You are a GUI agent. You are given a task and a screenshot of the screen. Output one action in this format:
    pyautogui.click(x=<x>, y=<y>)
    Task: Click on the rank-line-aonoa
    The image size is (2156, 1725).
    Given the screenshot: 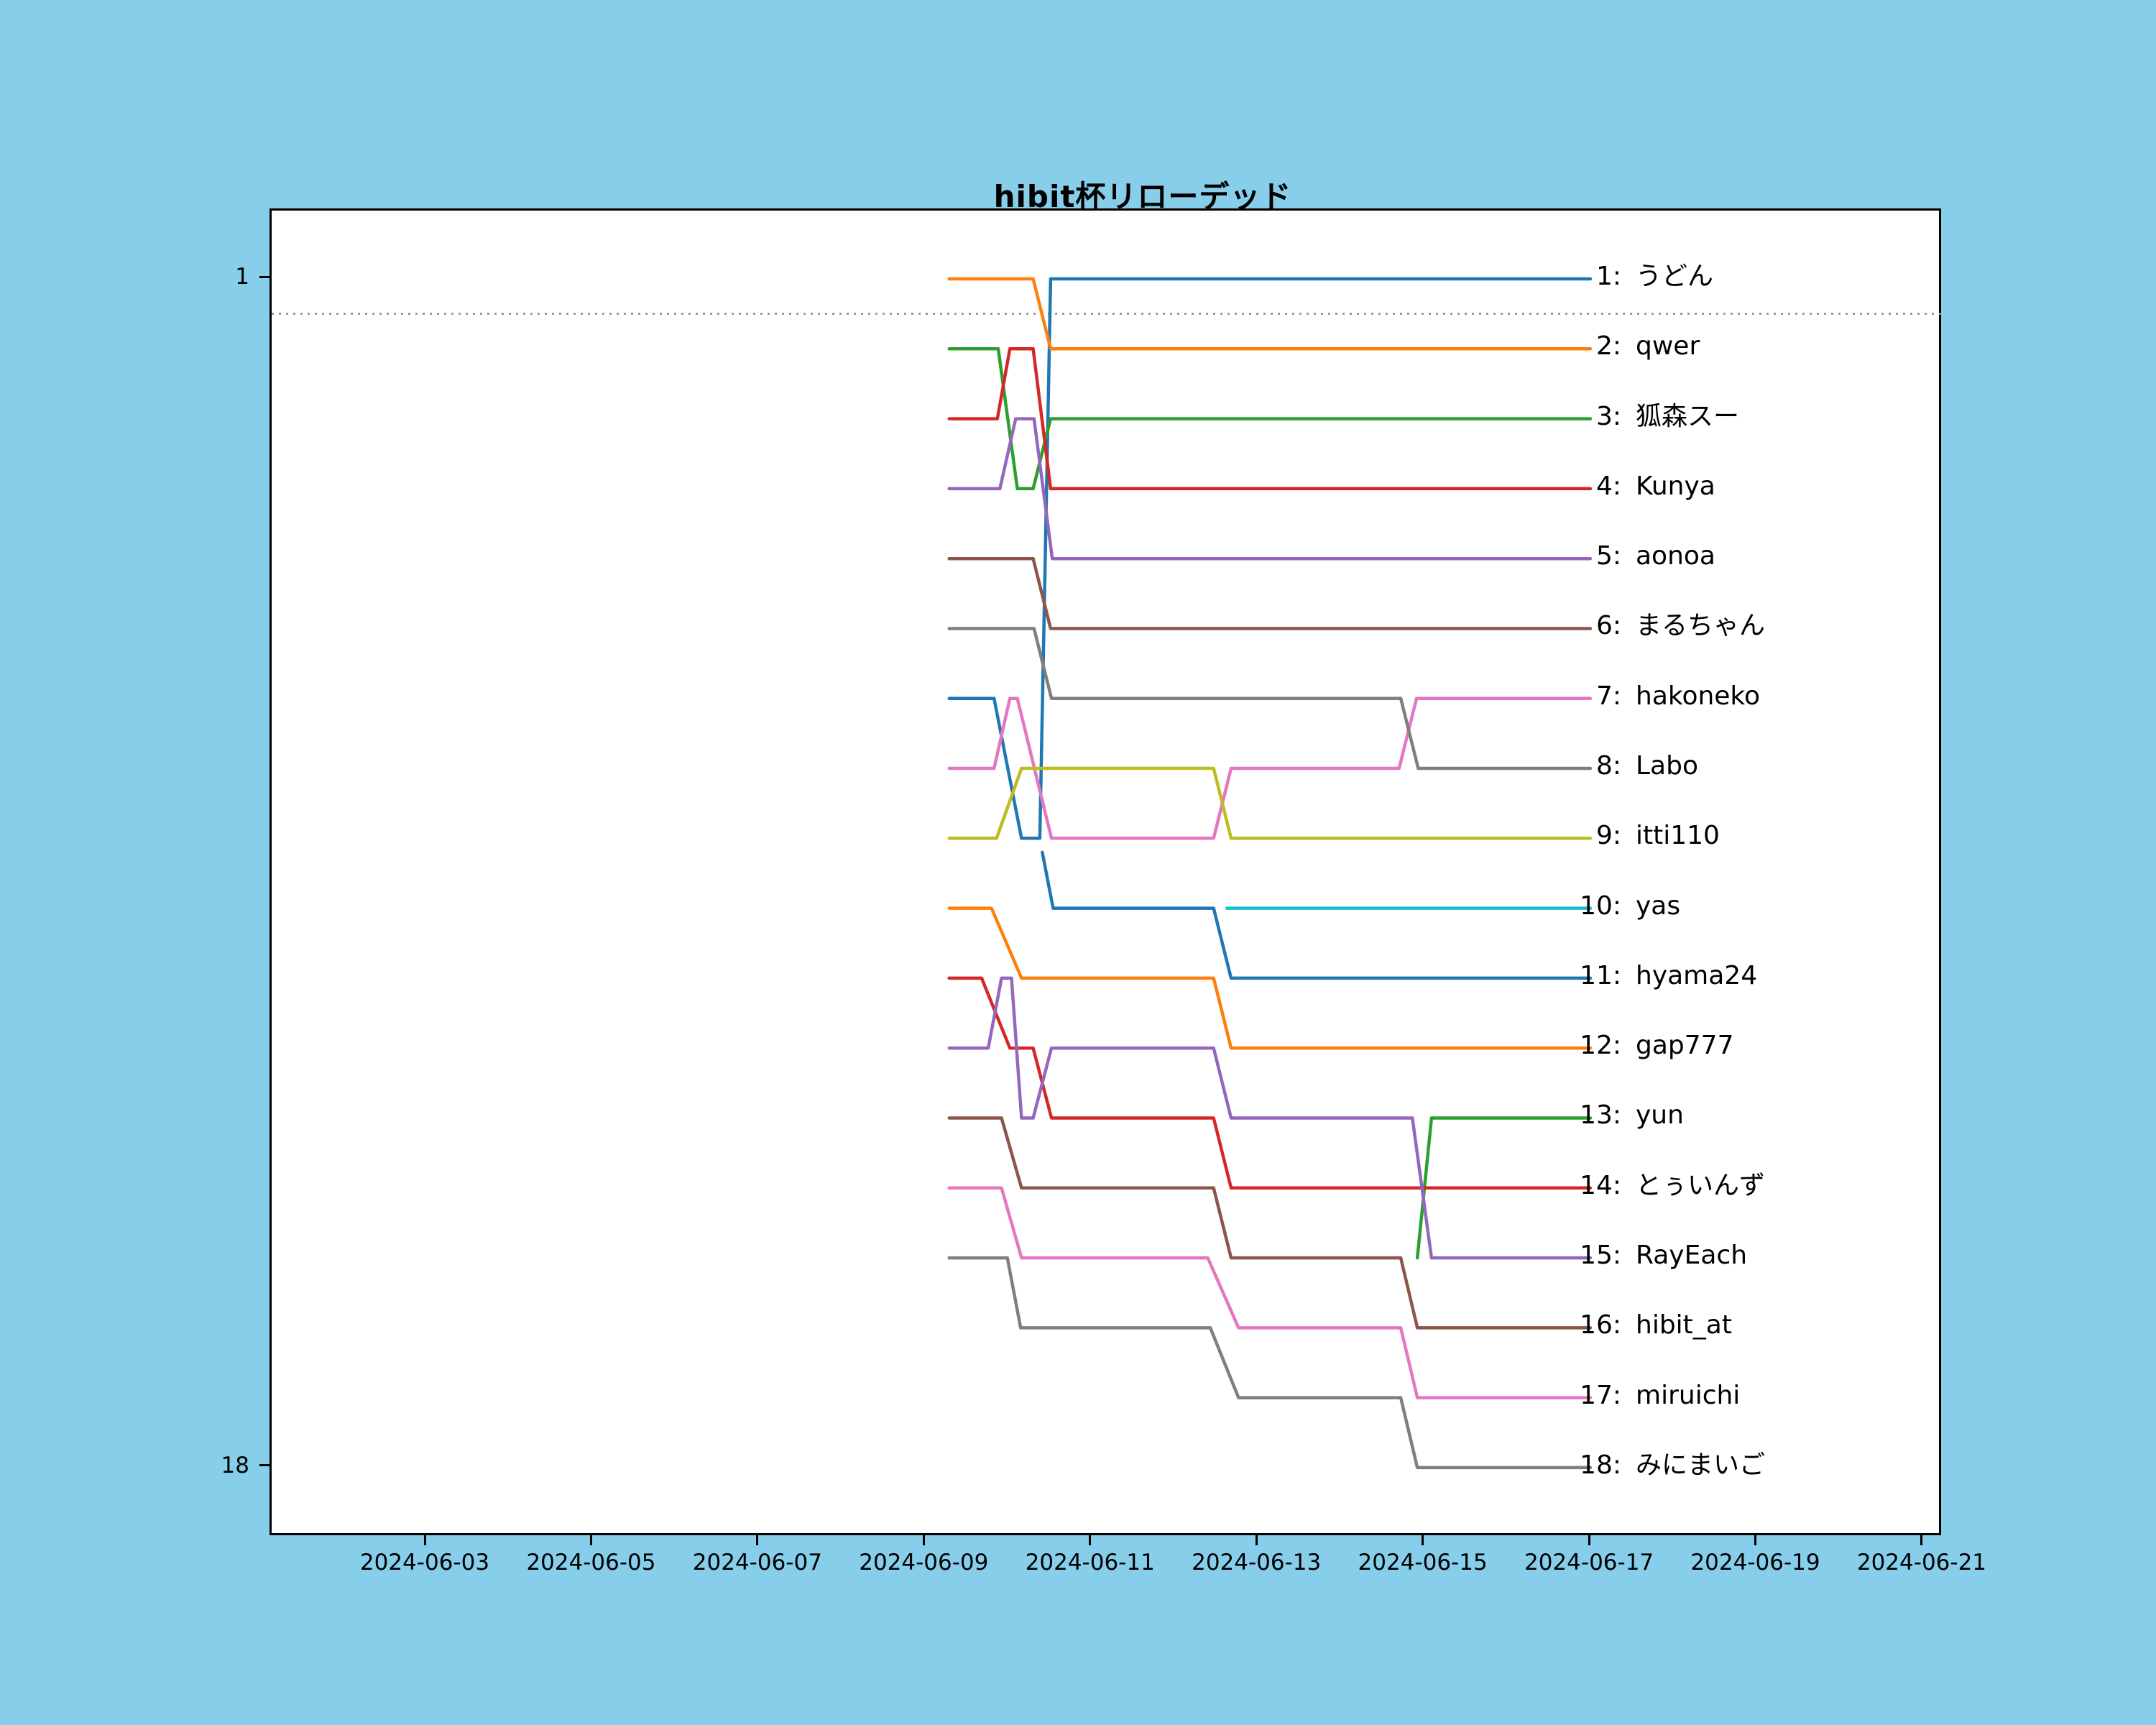 What is the action you would take?
    pyautogui.click(x=1270, y=489)
    